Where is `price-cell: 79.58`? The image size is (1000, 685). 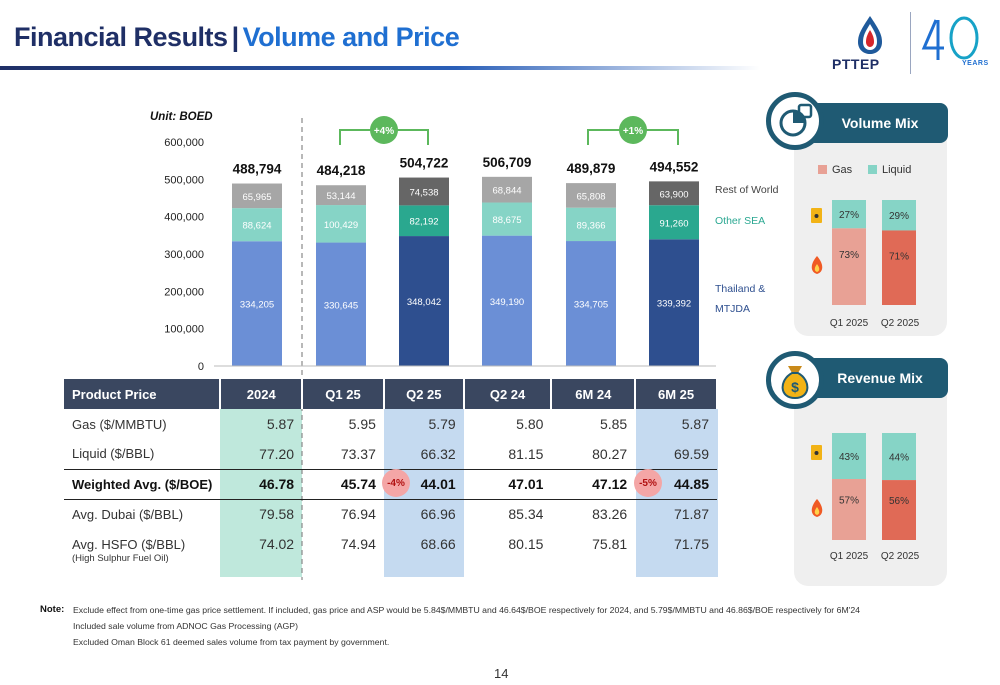
price-cell: 79.58 is located at coordinates (277, 514).